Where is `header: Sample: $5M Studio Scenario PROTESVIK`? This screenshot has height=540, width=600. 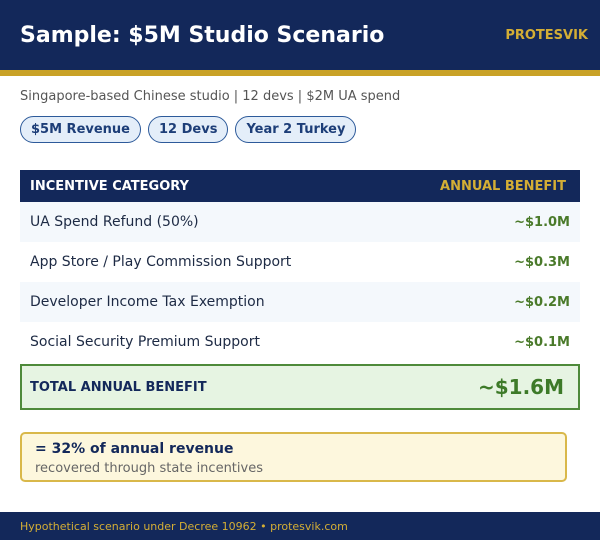
header: Sample: $5M Studio Scenario PROTESVIK is located at coordinates (300, 38).